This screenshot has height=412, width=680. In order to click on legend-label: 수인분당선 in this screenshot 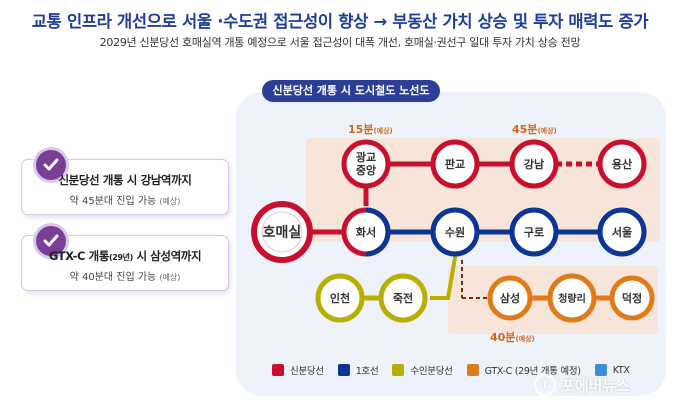, I will do `click(431, 371)`.